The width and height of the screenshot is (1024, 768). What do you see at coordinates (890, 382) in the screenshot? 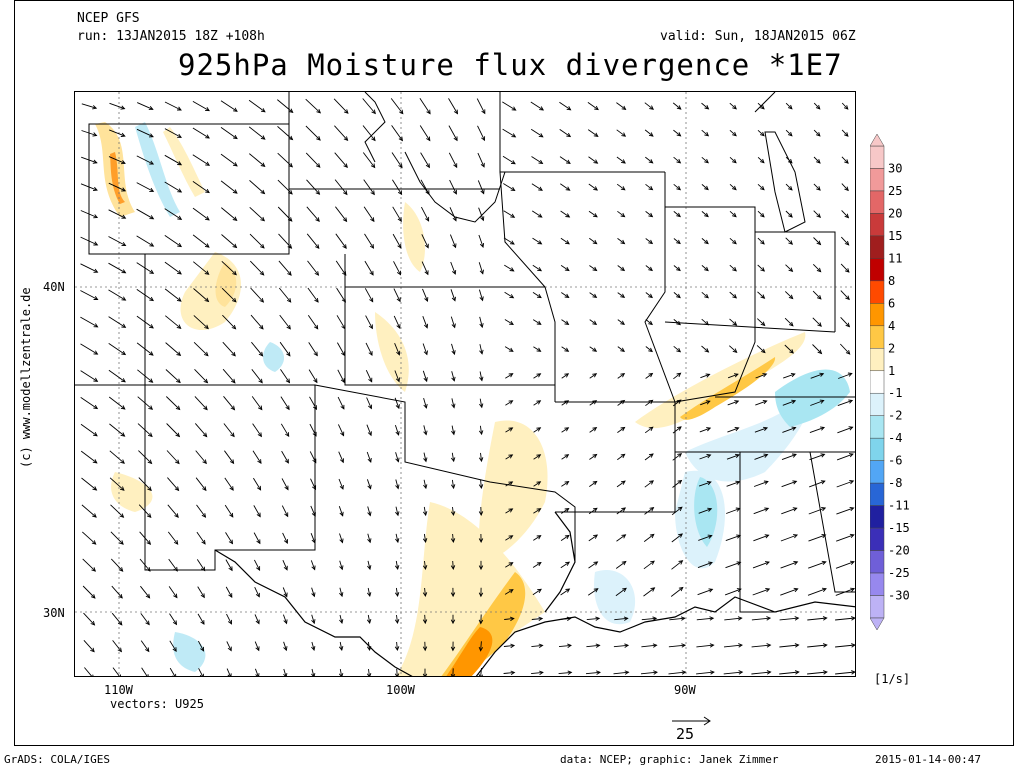
I see `colorbar: 30 25 20 15 11 8 6 4 2 1 -1 -2 -4 -6 -8 -11 -15 -20 -25 -30` at bounding box center [890, 382].